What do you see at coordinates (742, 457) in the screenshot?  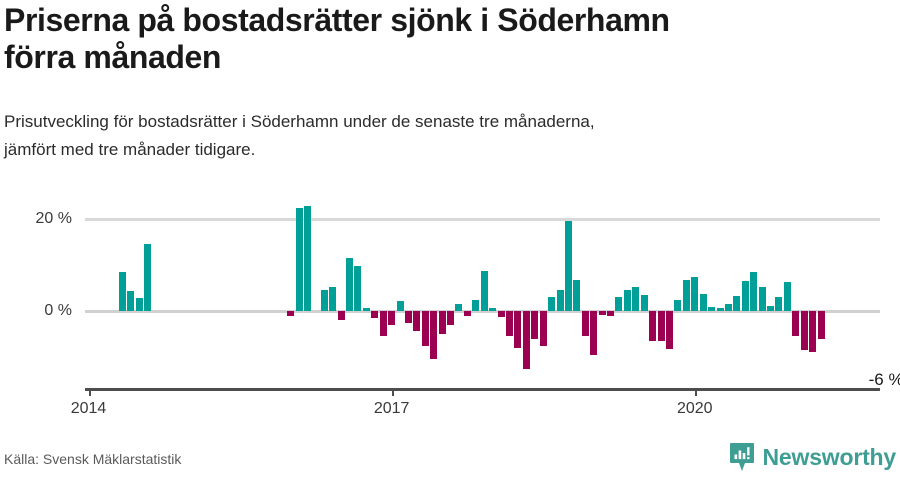 I see `bar-chart-pin-icon` at bounding box center [742, 457].